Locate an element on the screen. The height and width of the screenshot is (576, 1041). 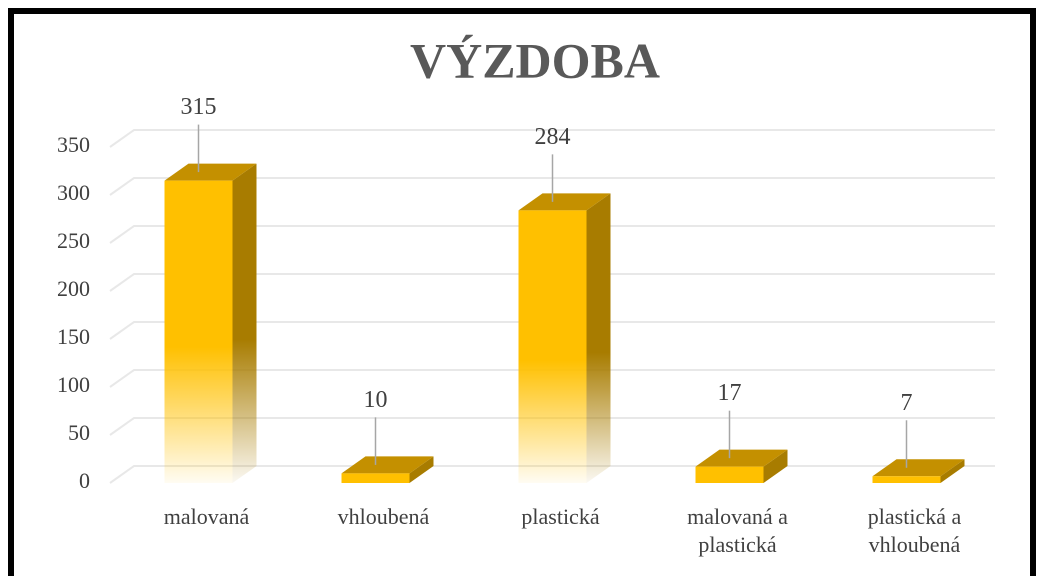
x-tick-label: plastická is located at coordinates (560, 516).